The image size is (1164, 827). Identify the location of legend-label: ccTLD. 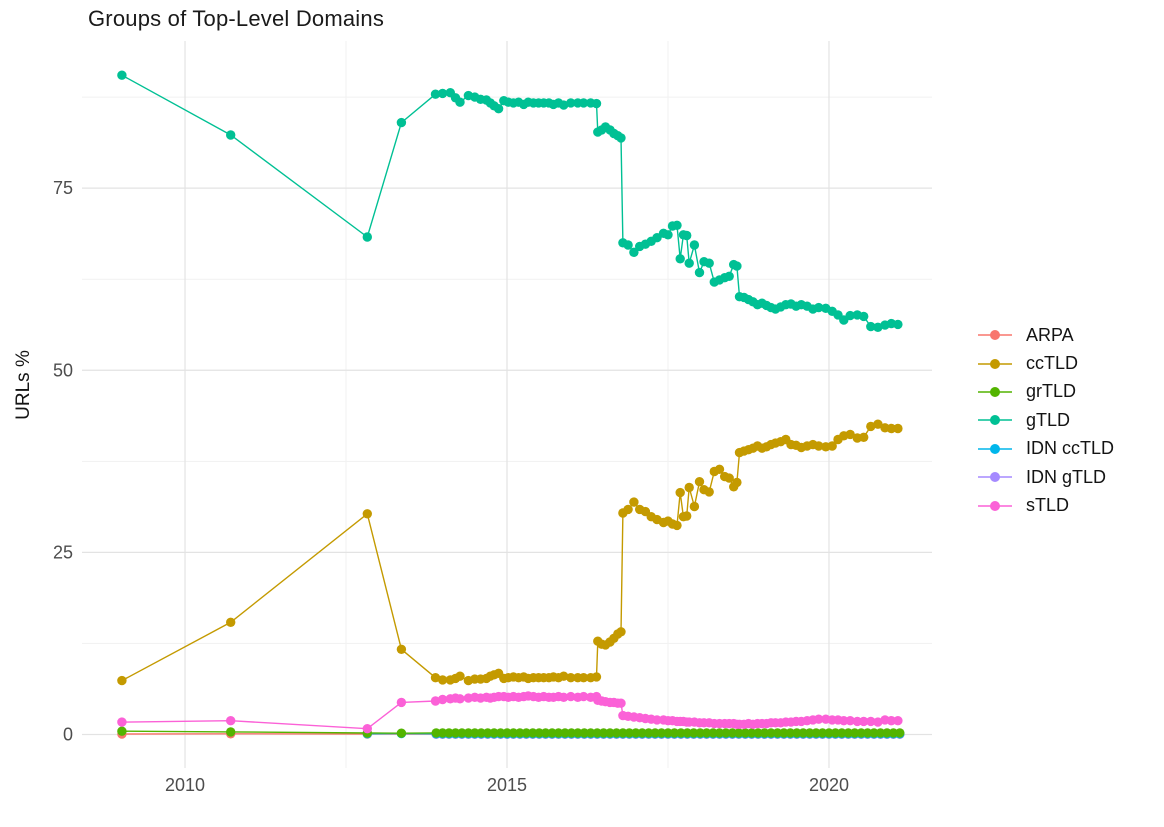
(1052, 363).